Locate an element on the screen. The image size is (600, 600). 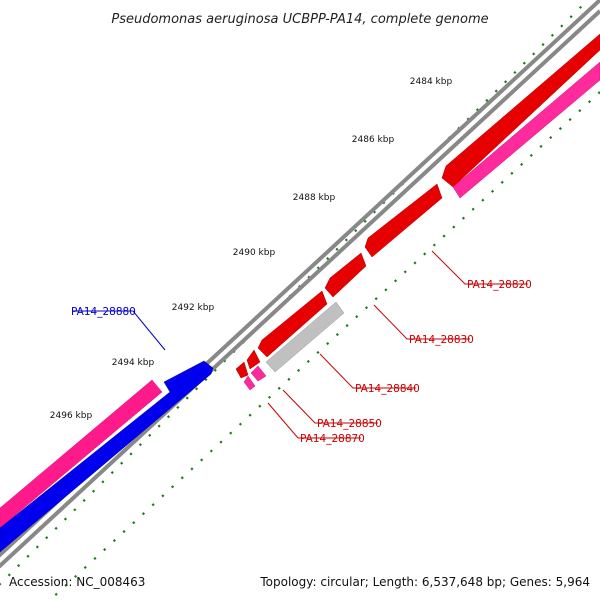
gene-feature-28880-gene is located at coordinates (81, 454).